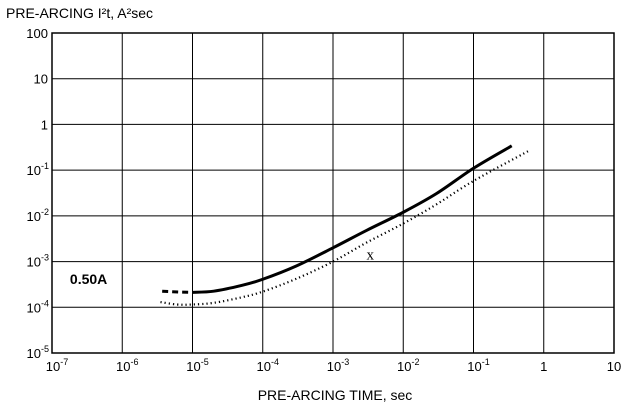  Describe the element at coordinates (38, 169) in the screenshot. I see `y-tick-label: 10⁻¹` at that location.